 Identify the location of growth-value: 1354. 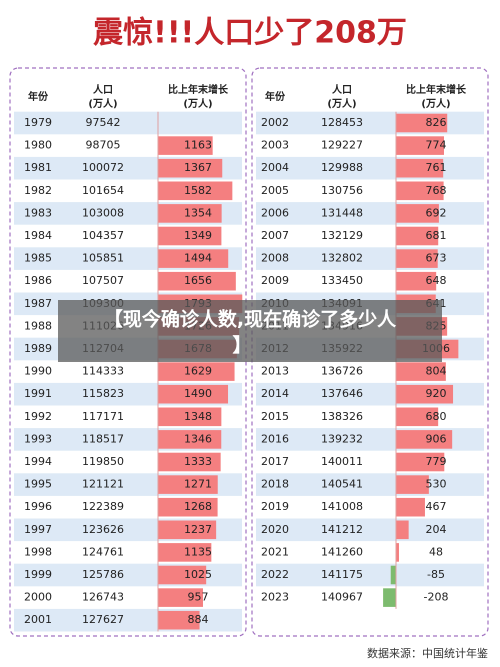
(198, 212).